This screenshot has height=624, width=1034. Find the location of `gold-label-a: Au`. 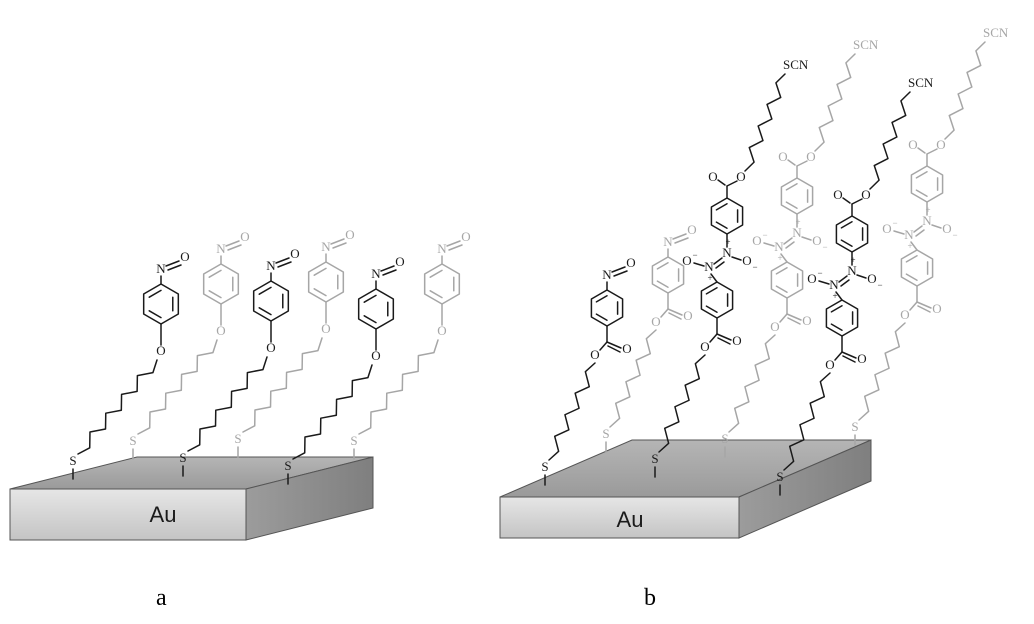

gold-label-a: Au is located at coordinates (163, 514).